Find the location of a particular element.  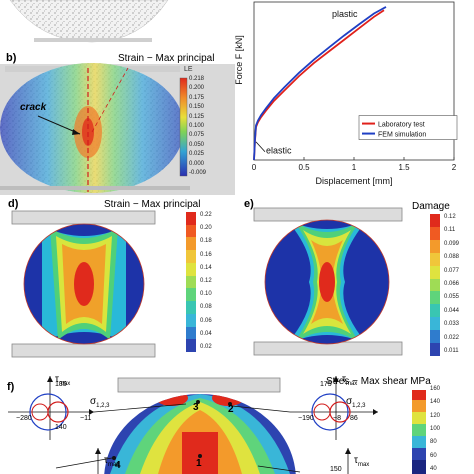

tau-left-label: τmax is located at coordinates (63, 380).